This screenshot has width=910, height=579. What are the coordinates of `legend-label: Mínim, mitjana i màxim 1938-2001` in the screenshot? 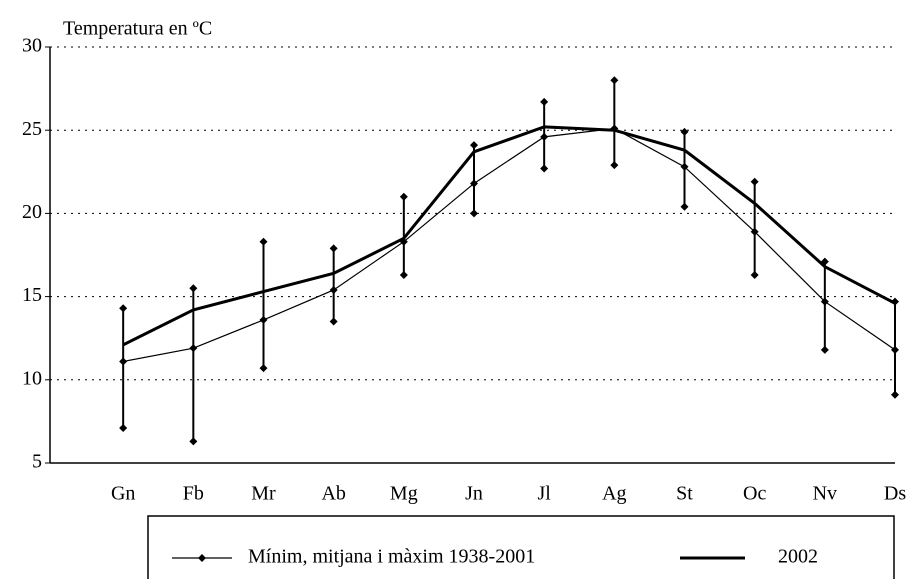 It's located at (391, 557).